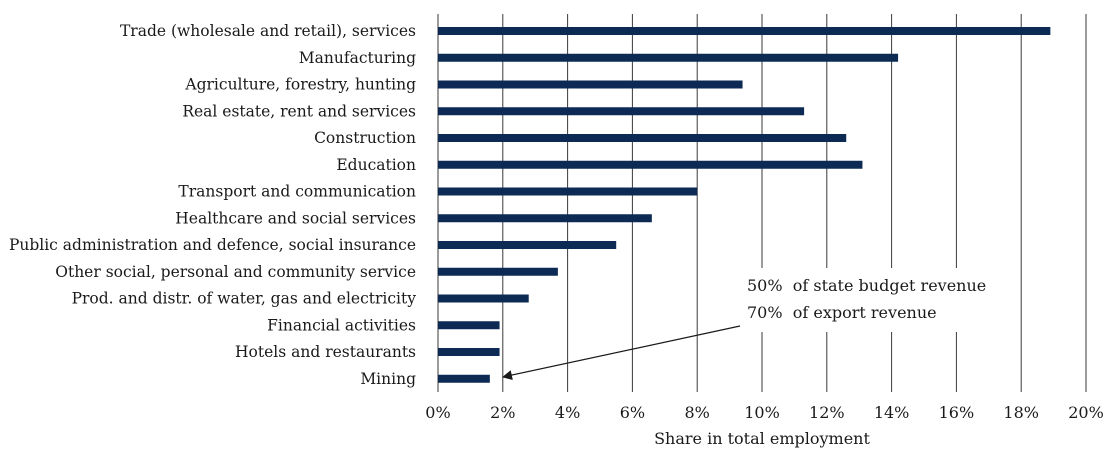  What do you see at coordinates (299, 111) in the screenshot?
I see `category-label: Real estate, rent and services` at bounding box center [299, 111].